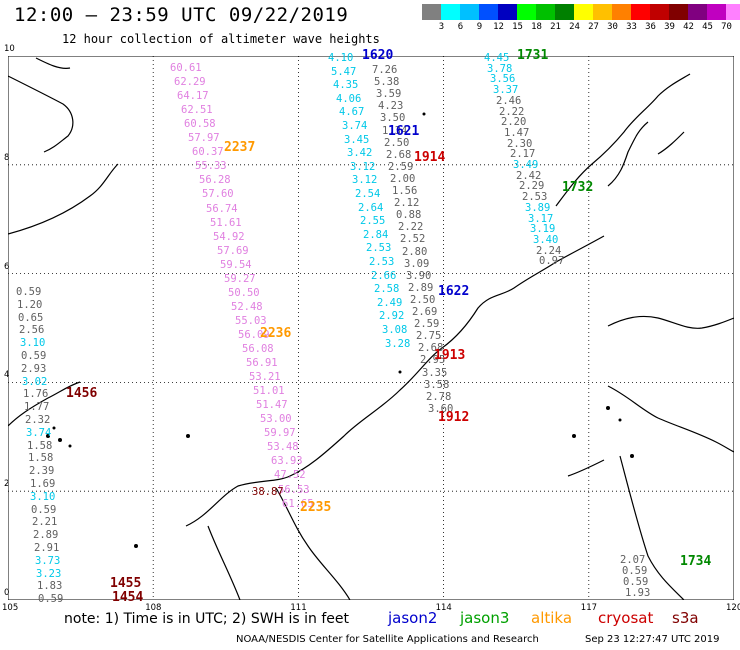  Describe the element at coordinates (500, 69) in the screenshot. I see `wave-height-value: 3.78` at that location.